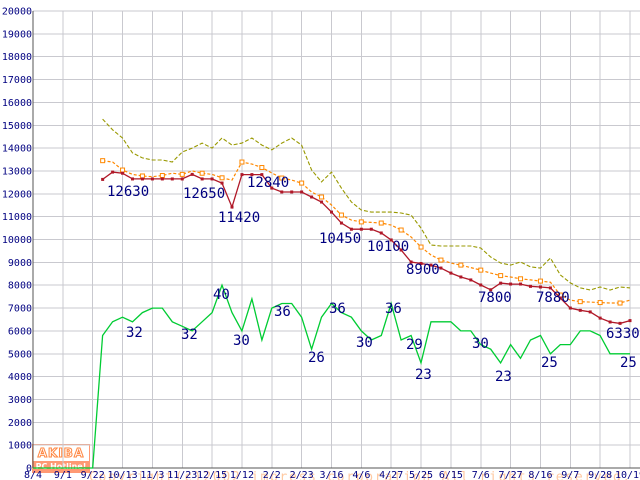 This screenshot has height=480, width=640. What do you see at coordinates (20, 446) in the screenshot?
I see `svg-text: 1000` at bounding box center [20, 446].